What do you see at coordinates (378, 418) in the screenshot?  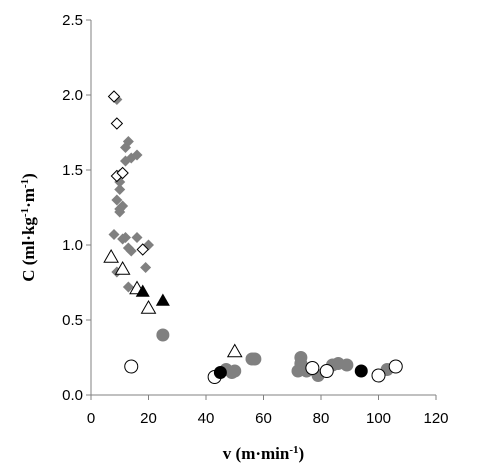 I see `x-tick-label: 100` at bounding box center [378, 418].